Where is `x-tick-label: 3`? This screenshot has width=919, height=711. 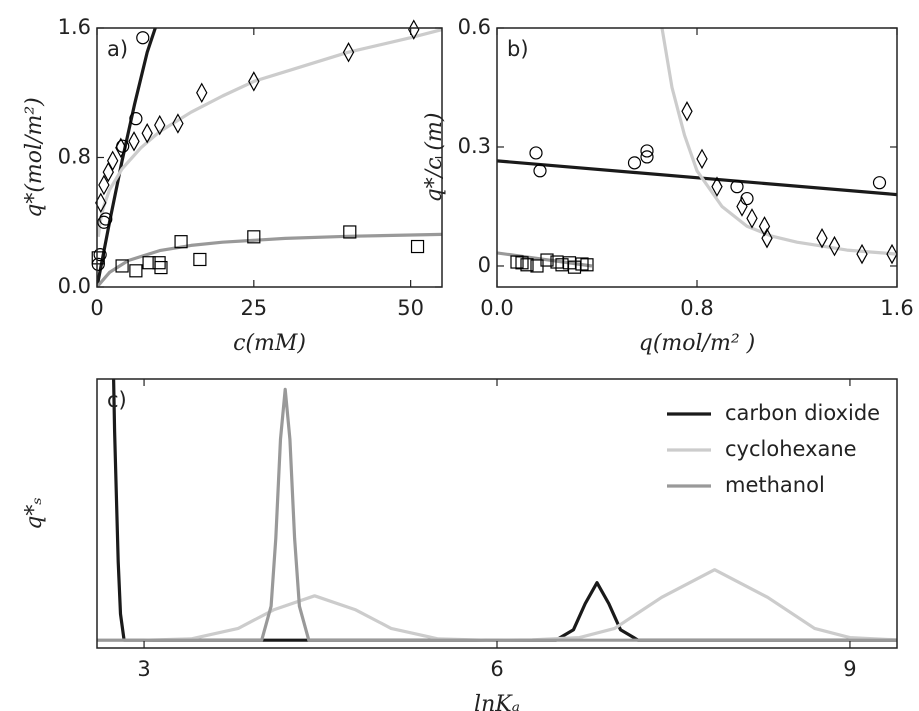
x-tick-label: 3 is located at coordinates (143, 669).